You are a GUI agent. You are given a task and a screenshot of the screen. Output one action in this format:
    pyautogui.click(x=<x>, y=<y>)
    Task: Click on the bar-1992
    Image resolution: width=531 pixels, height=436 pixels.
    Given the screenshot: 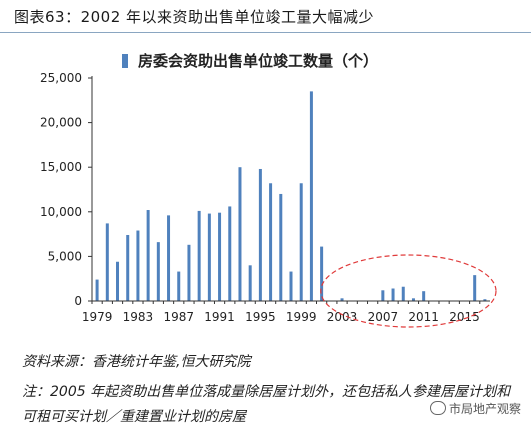 What is the action you would take?
    pyautogui.click(x=230, y=253)
    